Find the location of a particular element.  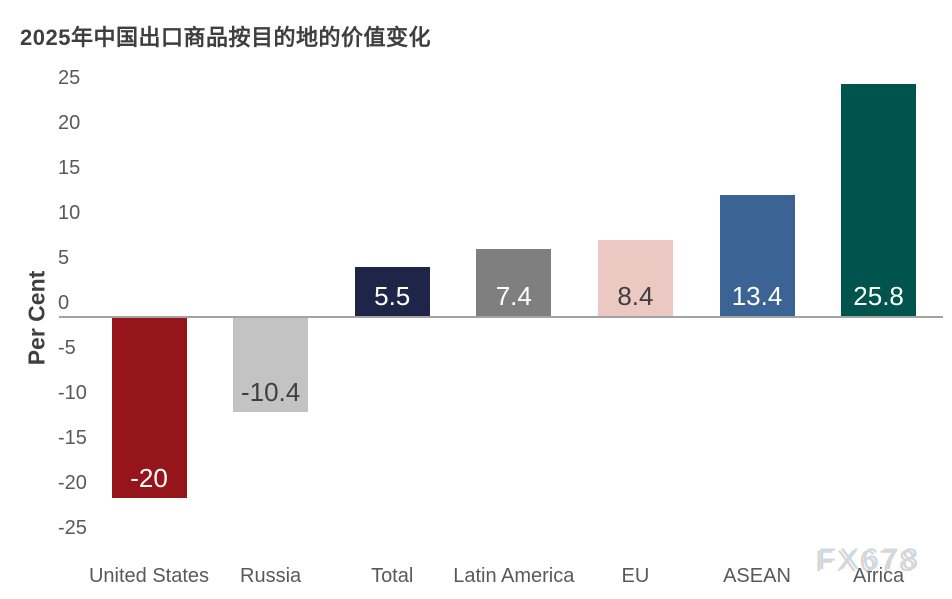

y-tick-label: -25 is located at coordinates (72, 528).